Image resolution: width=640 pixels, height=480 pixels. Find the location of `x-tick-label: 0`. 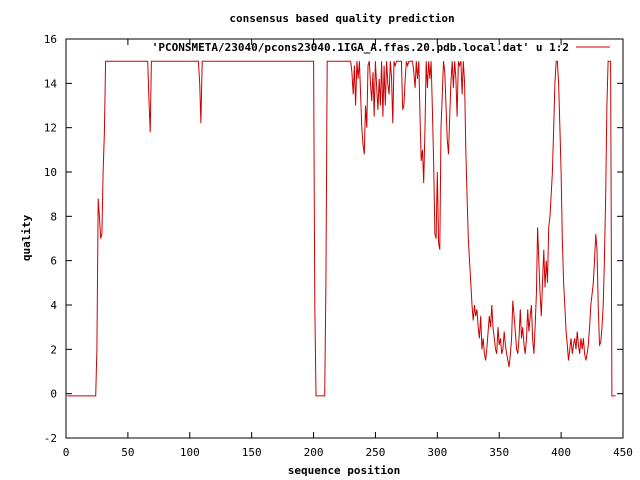

x-tick-label: 0 is located at coordinates (66, 452).